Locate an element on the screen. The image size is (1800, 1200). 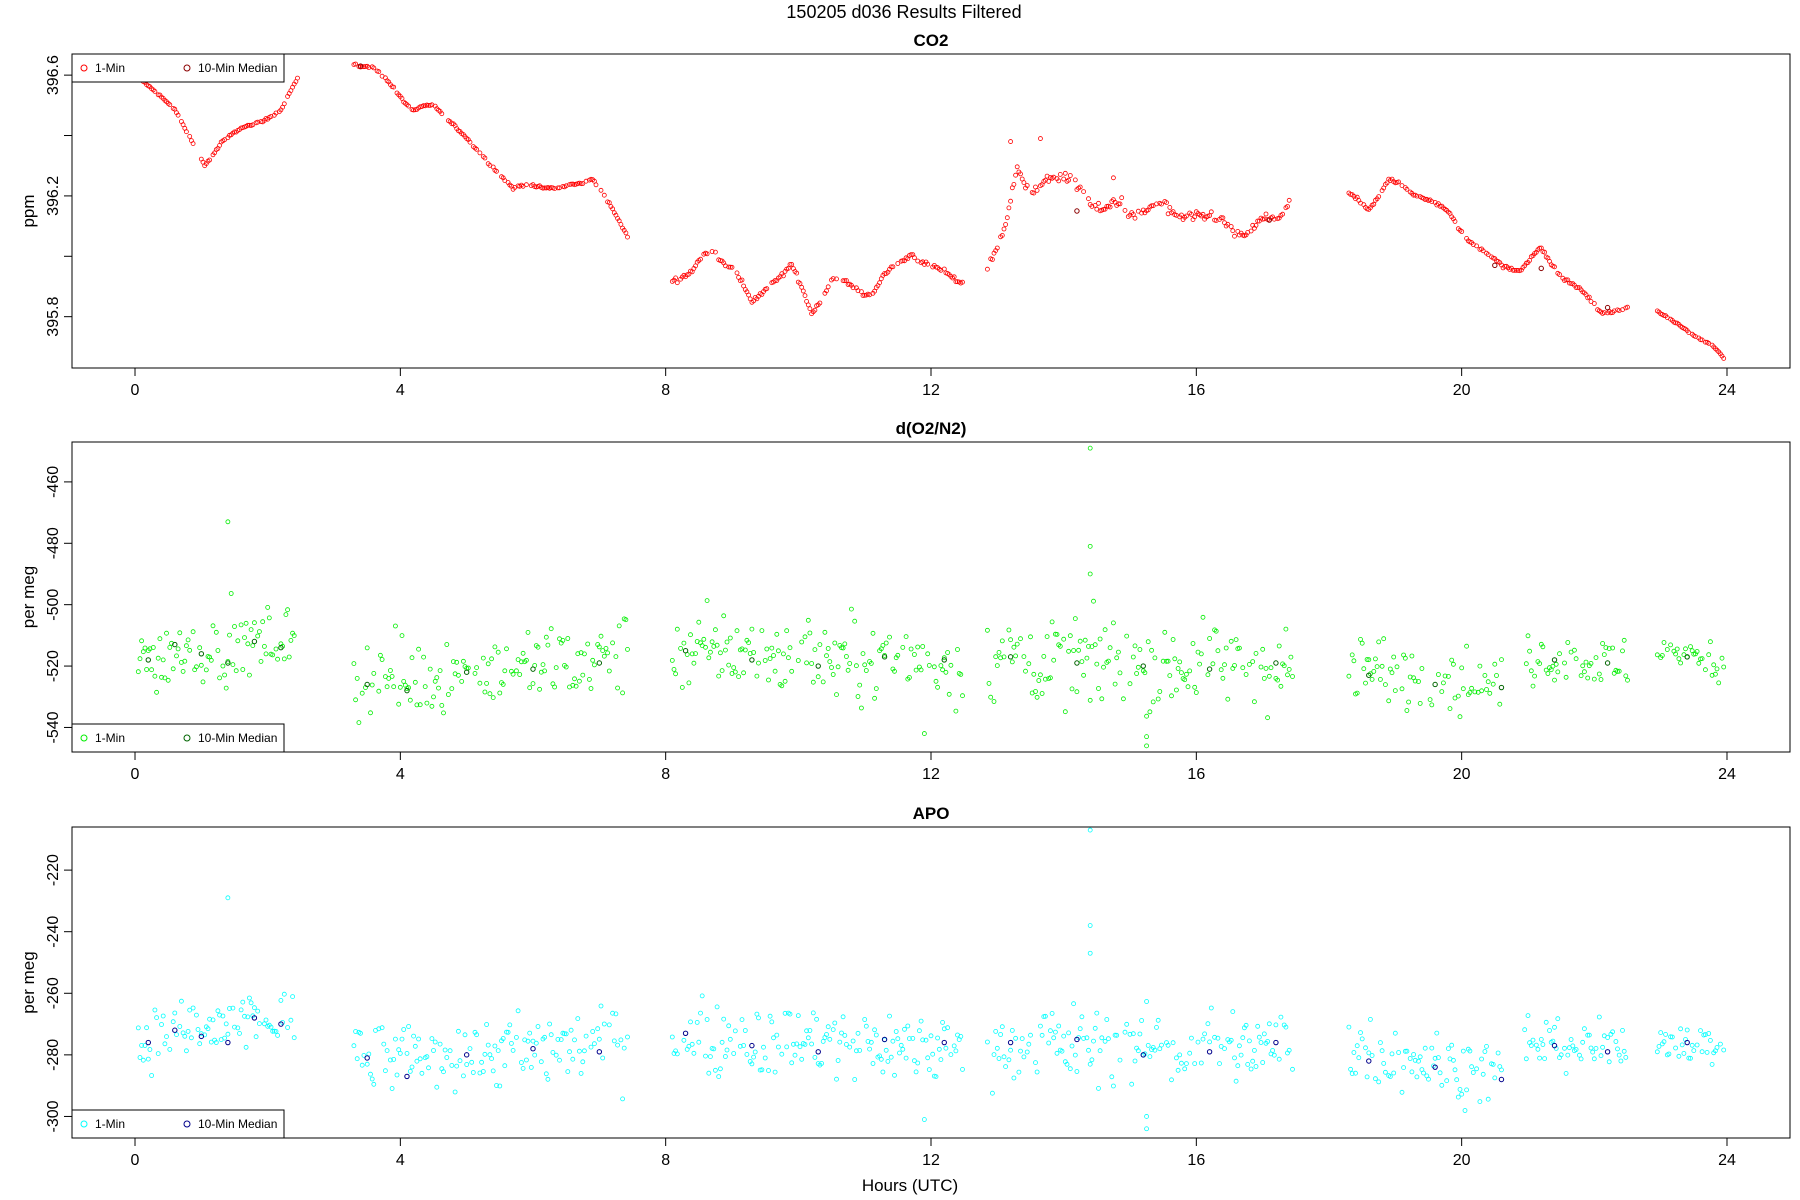
y-tick-label: -300 is located at coordinates (53, 1116).